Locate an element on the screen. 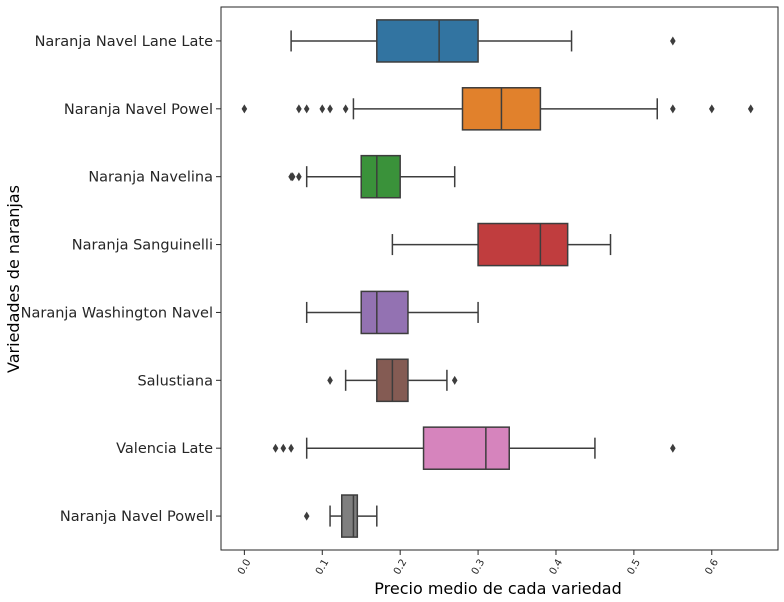 The height and width of the screenshot is (602, 784). y-tick-label: Naranja Navel Powell is located at coordinates (136, 517).